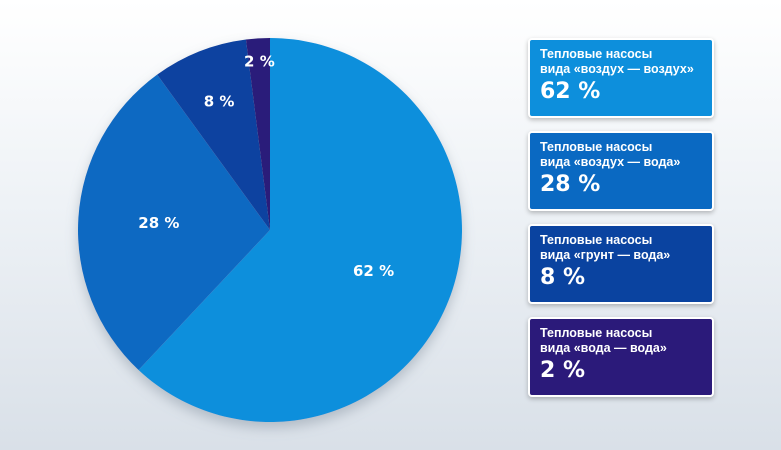 Image resolution: width=781 pixels, height=450 pixels. Describe the element at coordinates (373, 271) in the screenshot. I see `slice-value-label: 62 %` at that location.